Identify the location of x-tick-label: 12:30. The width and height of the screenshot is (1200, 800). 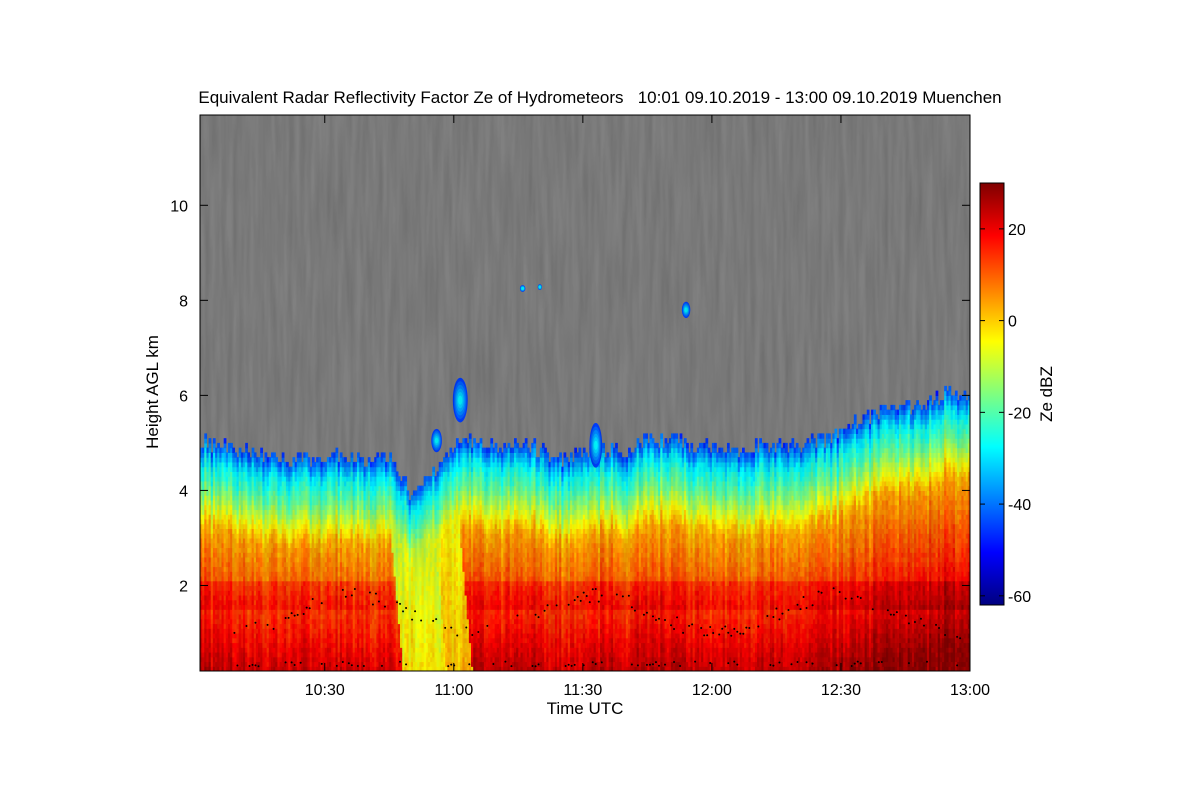
(841, 690).